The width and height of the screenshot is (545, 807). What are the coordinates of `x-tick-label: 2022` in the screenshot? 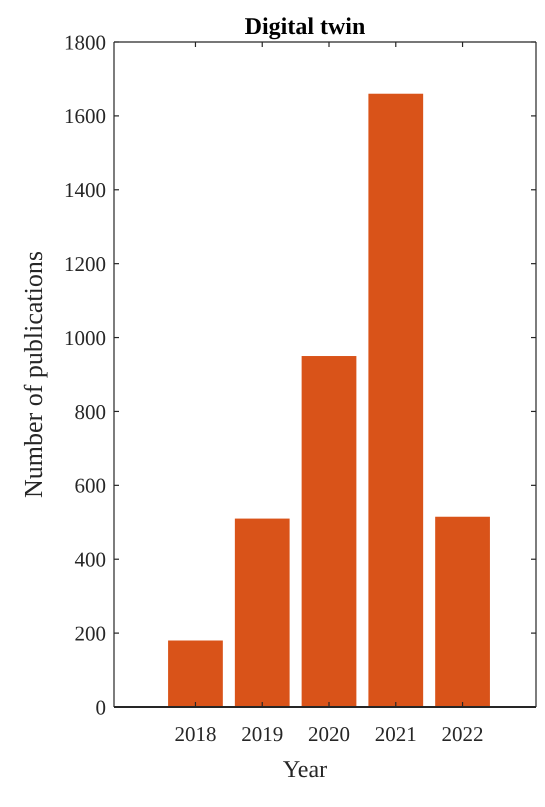 It's located at (463, 734).